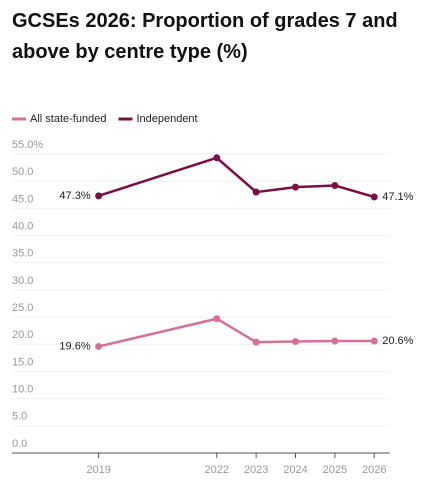 The image size is (426, 490). I want to click on x-tick-label: 2019, so click(98, 470).